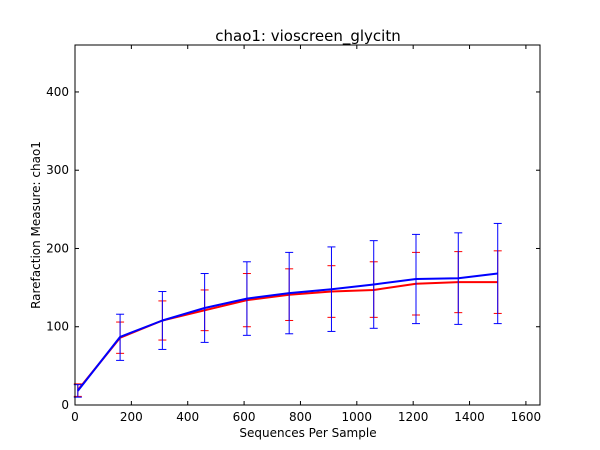 The height and width of the screenshot is (450, 600). What do you see at coordinates (57, 92) in the screenshot?
I see `y-tick-label: 400` at bounding box center [57, 92].